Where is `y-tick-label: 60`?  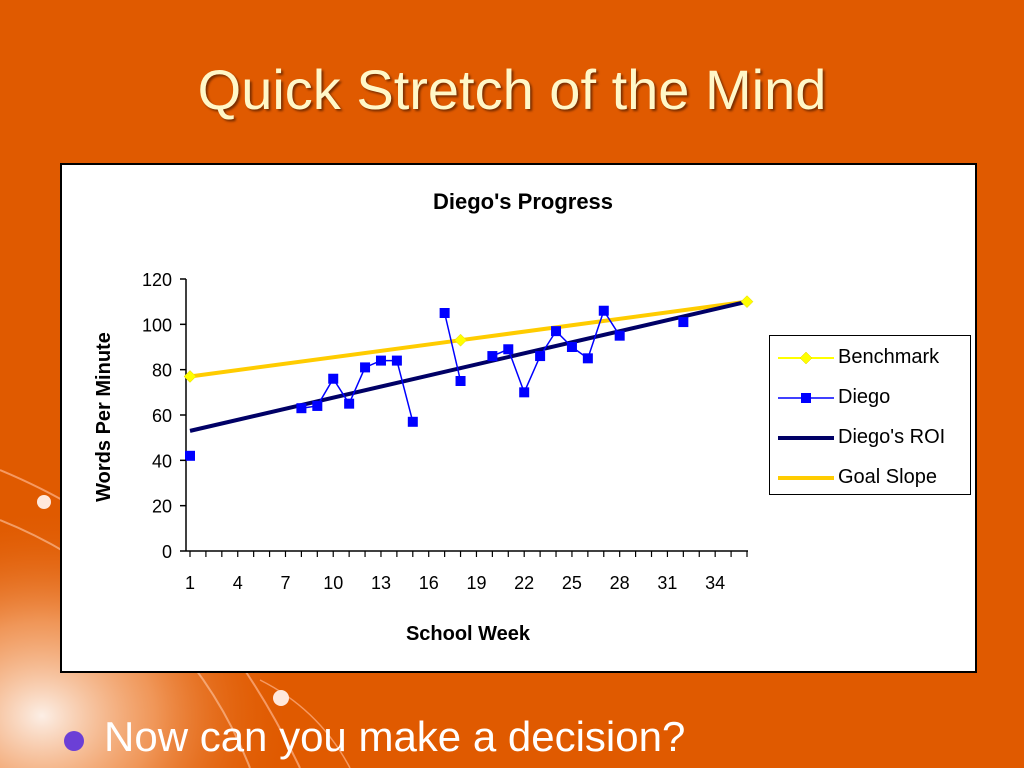 y-tick-label: 60 is located at coordinates (162, 416).